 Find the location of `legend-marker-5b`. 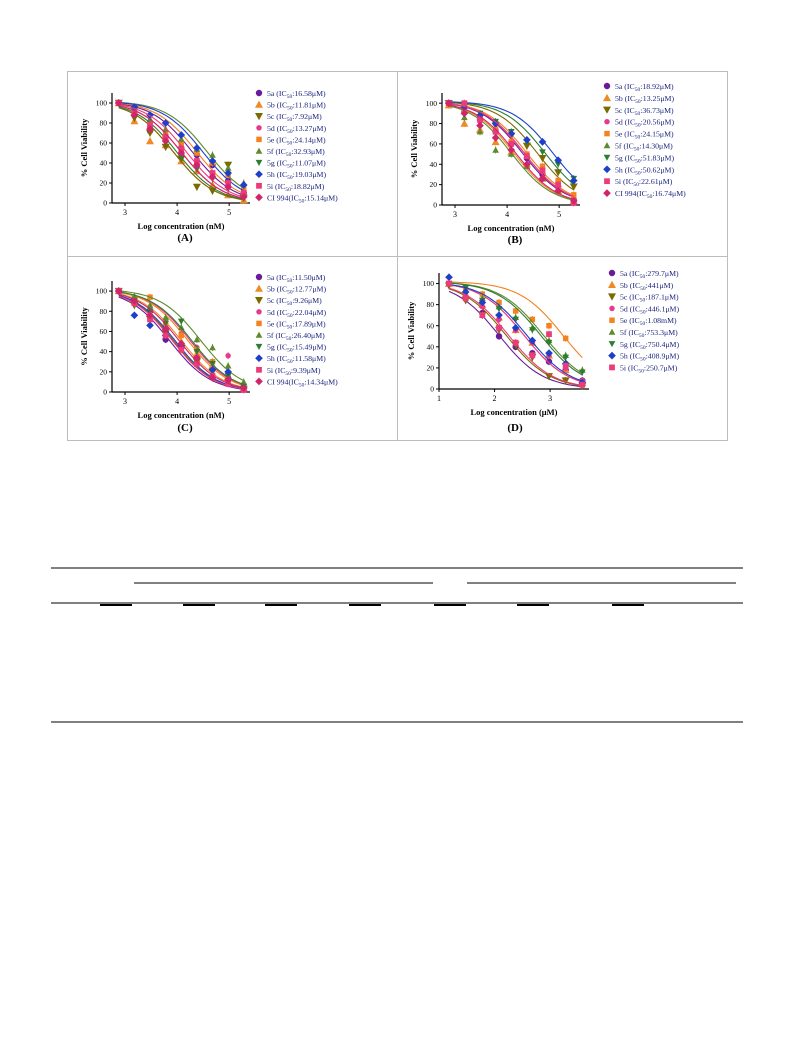

legend-marker-5b is located at coordinates (612, 284).